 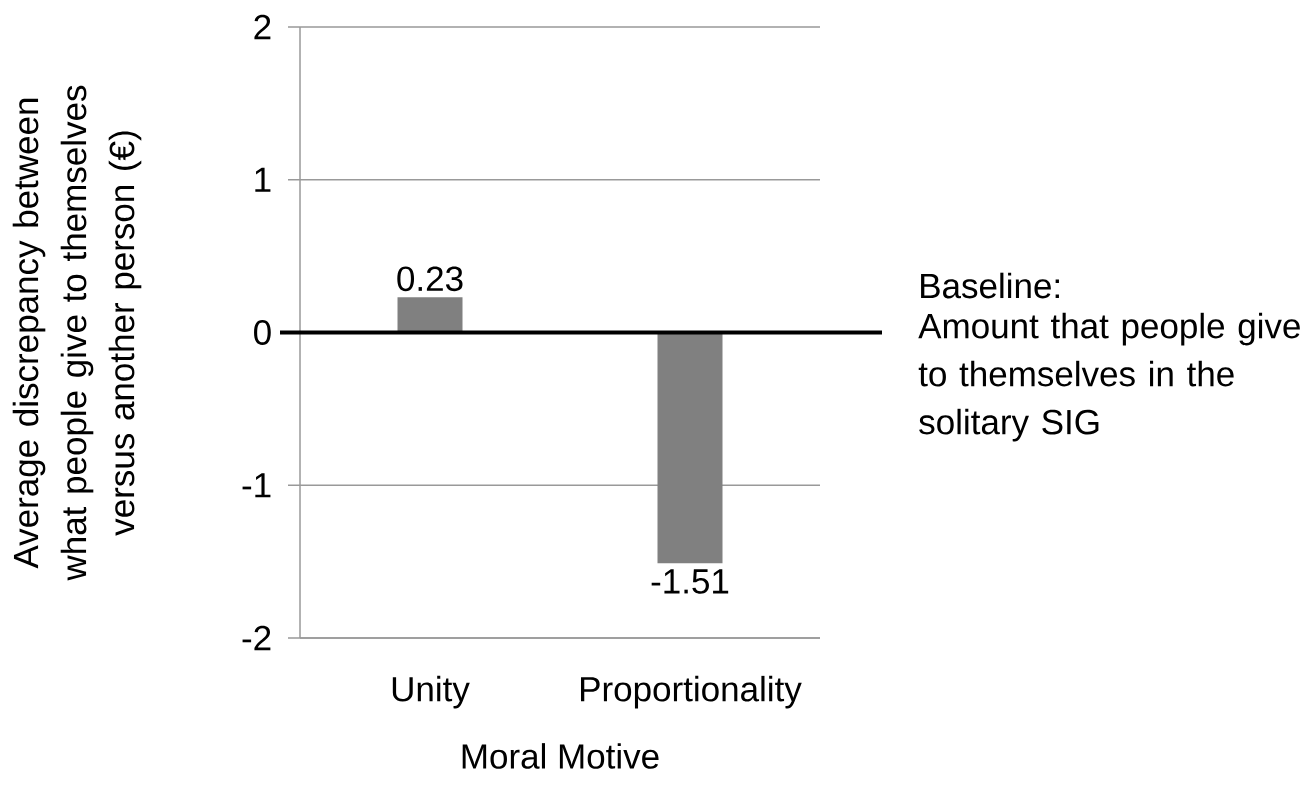 I want to click on data-label: 0.23, so click(x=430, y=279).